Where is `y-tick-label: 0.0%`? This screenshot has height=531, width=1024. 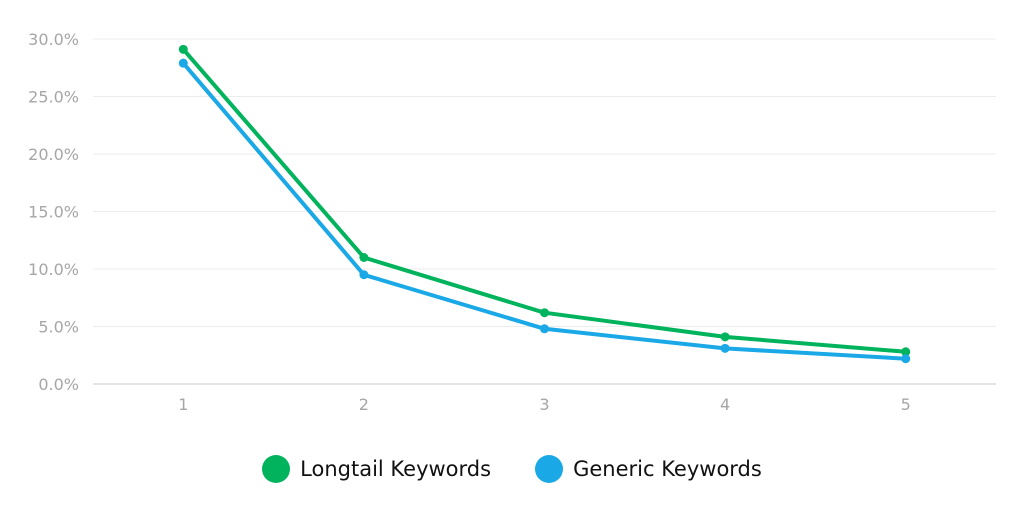 y-tick-label: 0.0% is located at coordinates (58, 384).